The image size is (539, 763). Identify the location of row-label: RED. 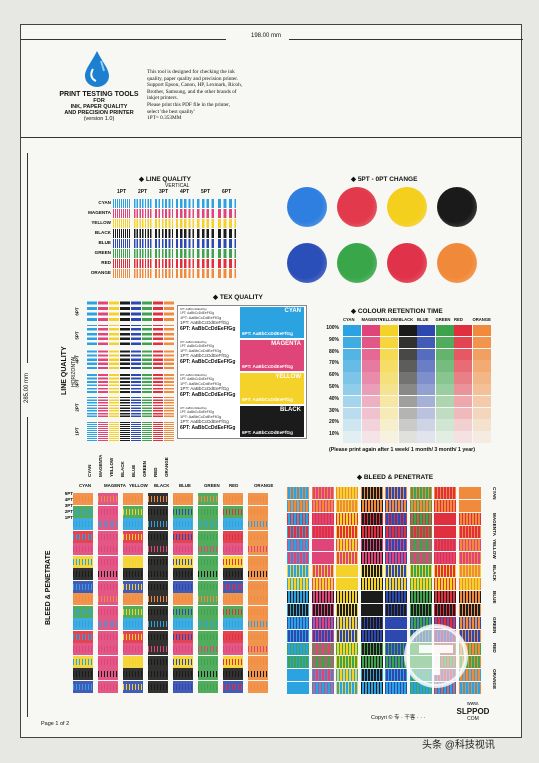
(106, 262).